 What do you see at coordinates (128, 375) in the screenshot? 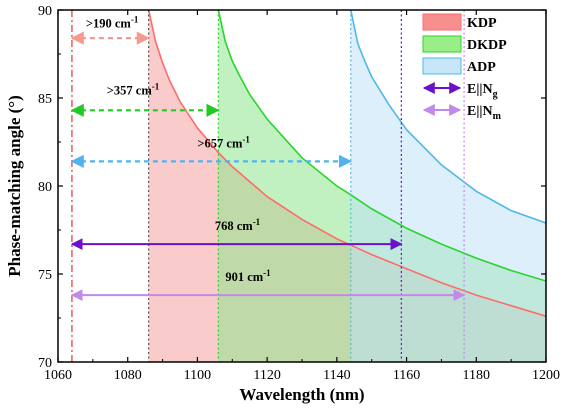
I see `x-tick-label: 1080` at bounding box center [128, 375].